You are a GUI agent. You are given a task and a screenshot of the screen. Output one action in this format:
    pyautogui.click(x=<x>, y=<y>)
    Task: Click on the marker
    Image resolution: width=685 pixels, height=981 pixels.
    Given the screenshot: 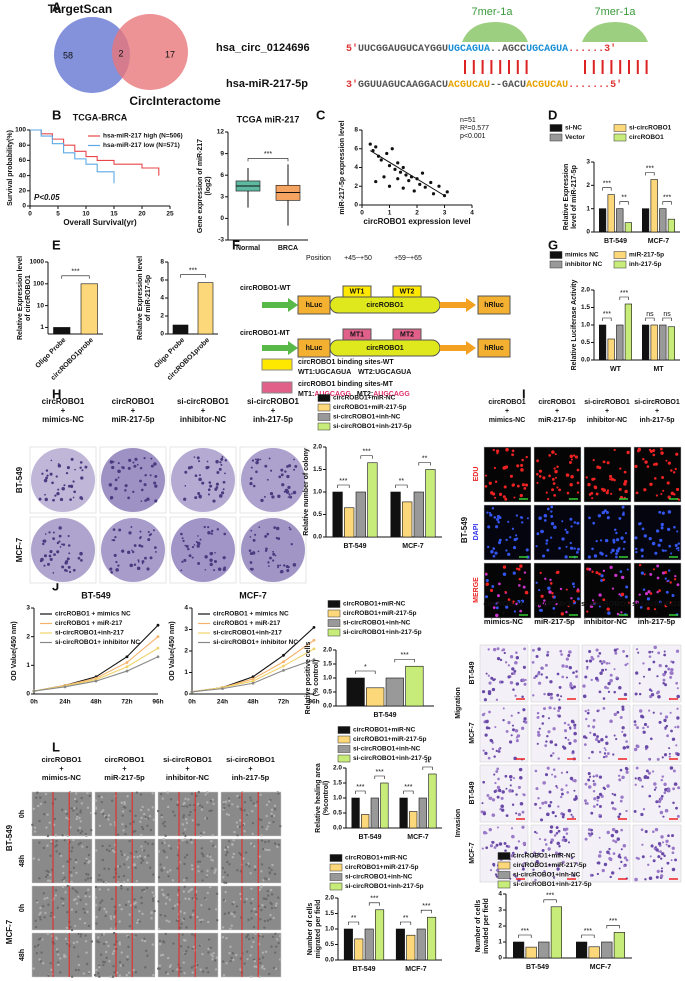 What is the action you would take?
    pyautogui.click(x=283, y=655)
    